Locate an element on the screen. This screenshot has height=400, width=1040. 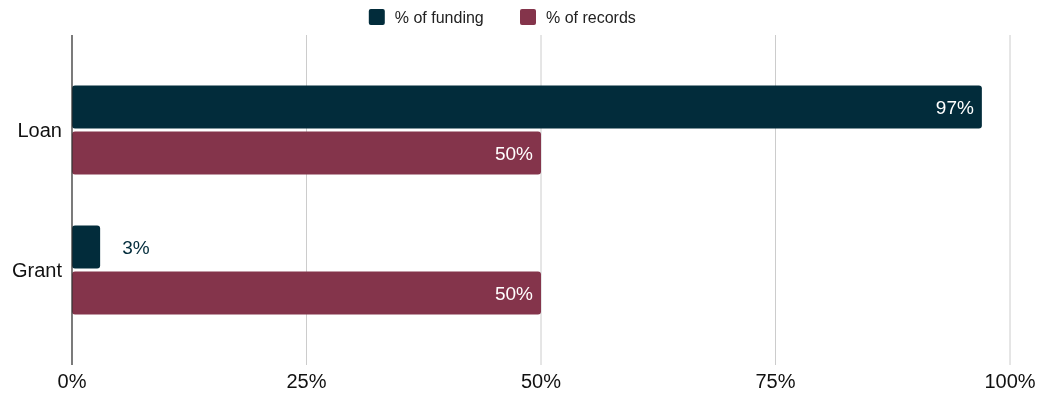
data-label: 3% is located at coordinates (136, 247).